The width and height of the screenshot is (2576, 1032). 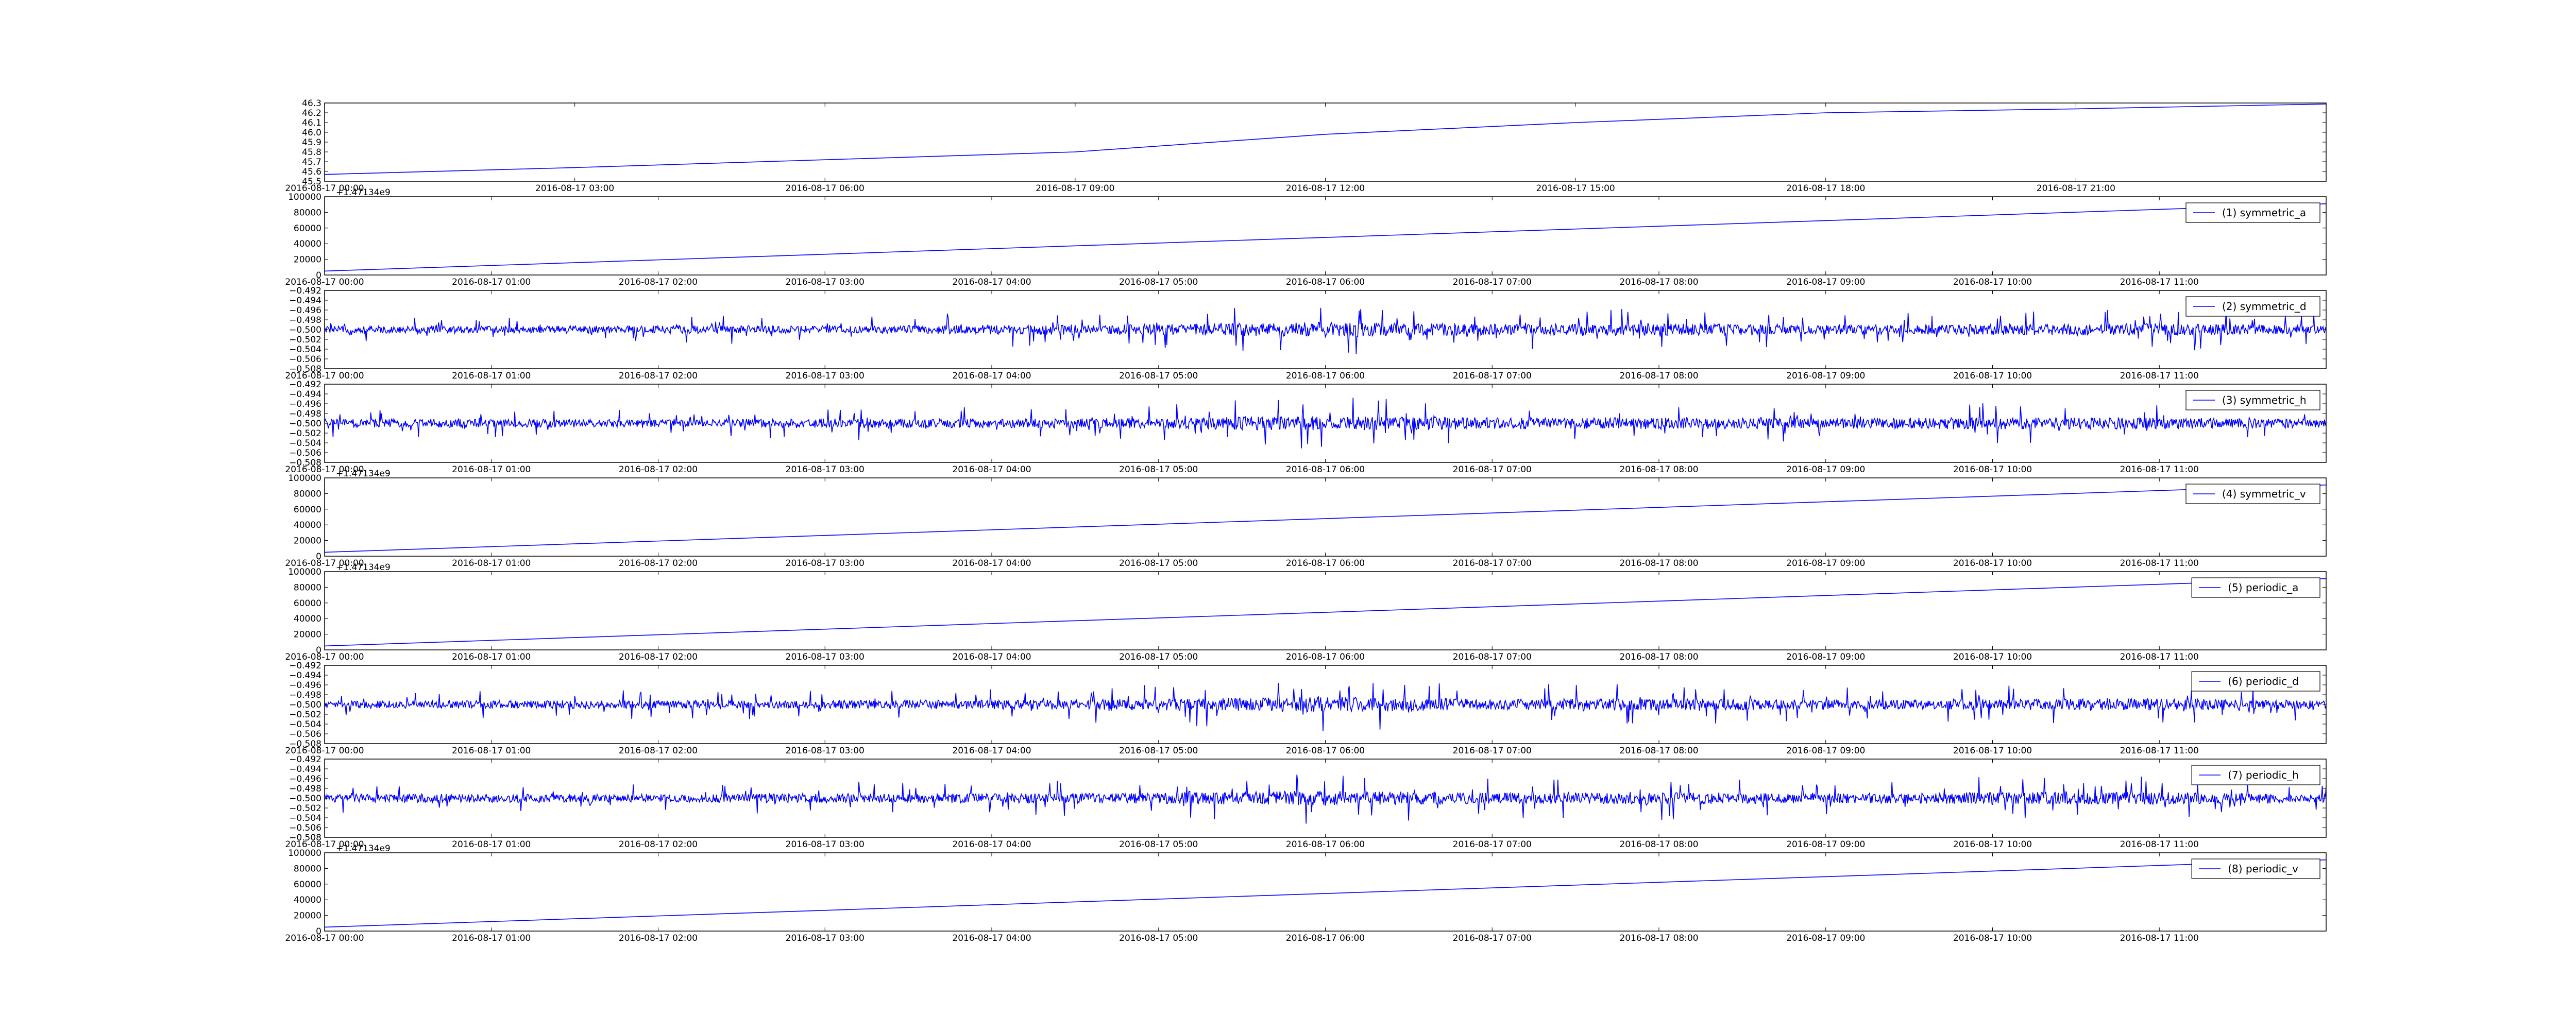 What do you see at coordinates (305, 705) in the screenshot?
I see `y-tick-label: −0.500` at bounding box center [305, 705].